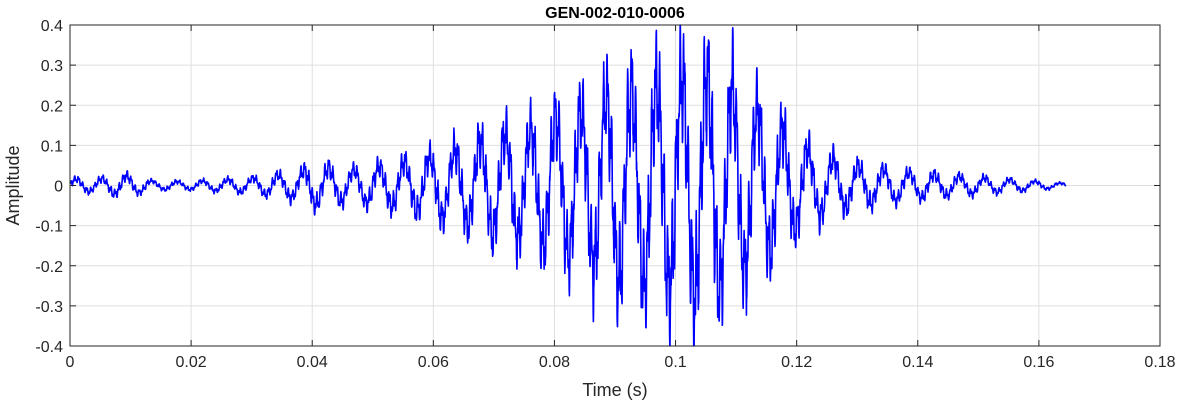 The image size is (1182, 404). I want to click on x-tick-label: 0.16, so click(1038, 362).